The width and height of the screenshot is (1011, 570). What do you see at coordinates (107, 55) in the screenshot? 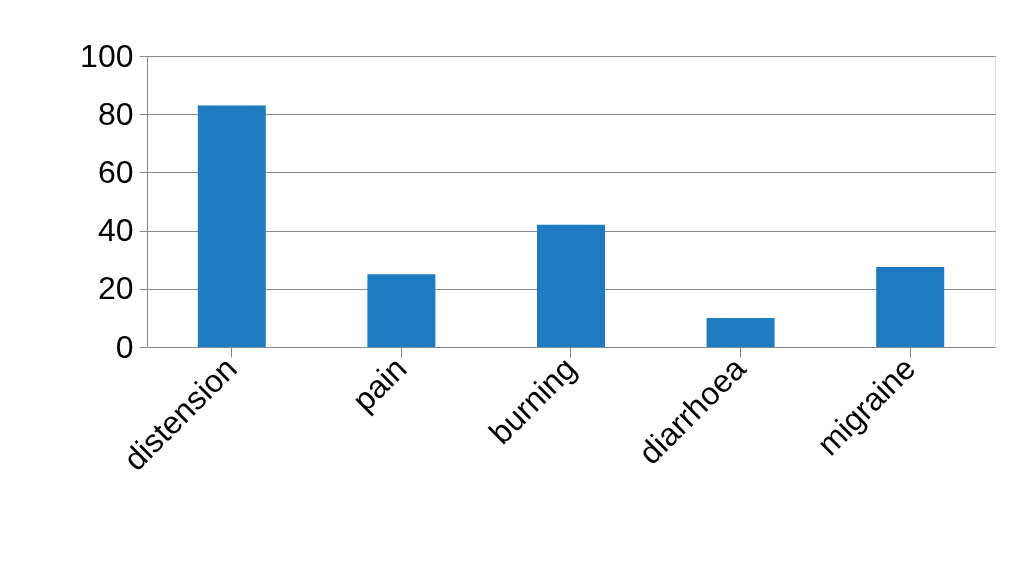
I see `y-tick-label: 100` at bounding box center [107, 55].